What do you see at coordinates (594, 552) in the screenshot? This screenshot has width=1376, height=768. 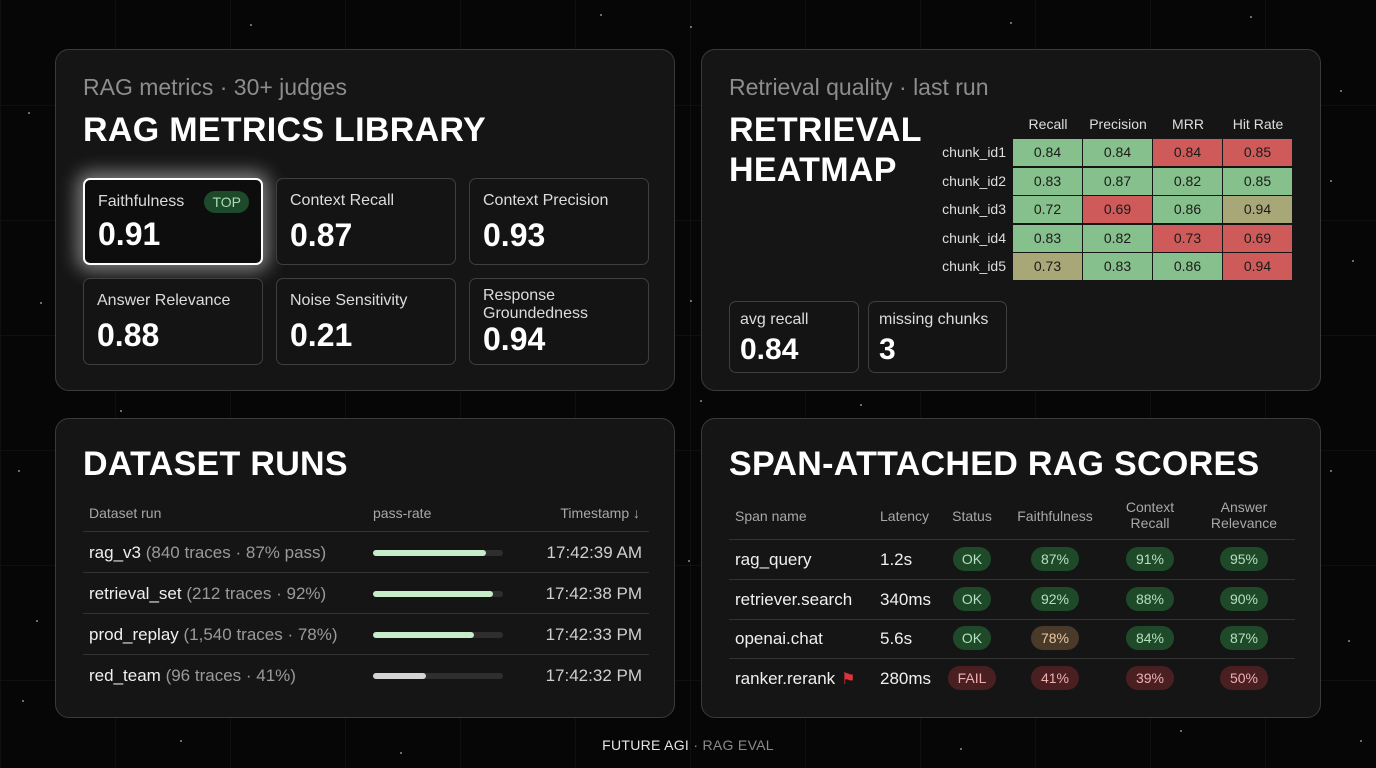 I see `dataset-timestamp: 17:42:39 AM` at bounding box center [594, 552].